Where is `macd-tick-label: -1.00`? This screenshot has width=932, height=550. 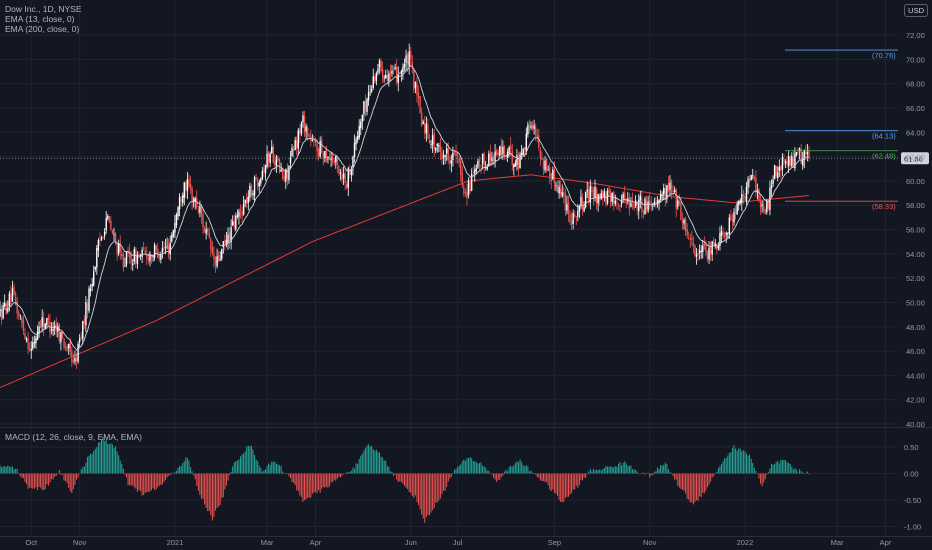
macd-tick-label: -1.00 is located at coordinates (912, 527).